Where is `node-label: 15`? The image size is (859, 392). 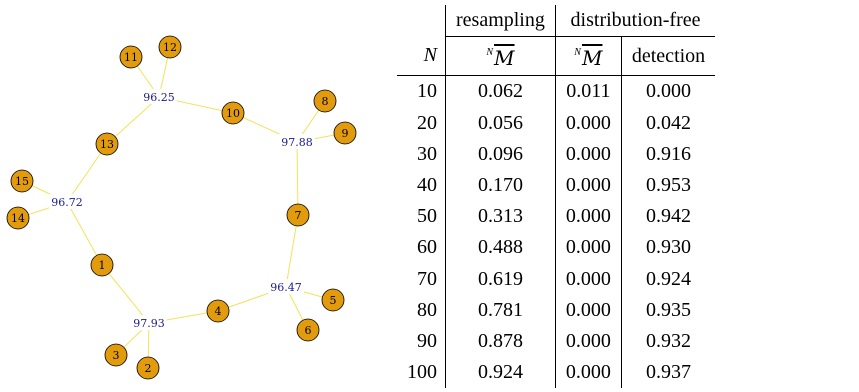
node-label: 15 is located at coordinates (22, 181).